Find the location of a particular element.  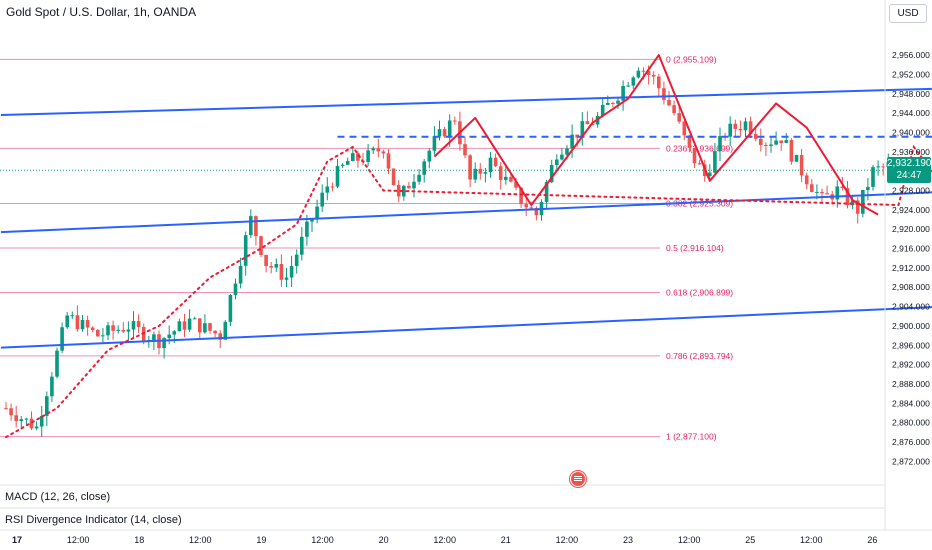

price-tick-label: 2,880.000 is located at coordinates (911, 423).